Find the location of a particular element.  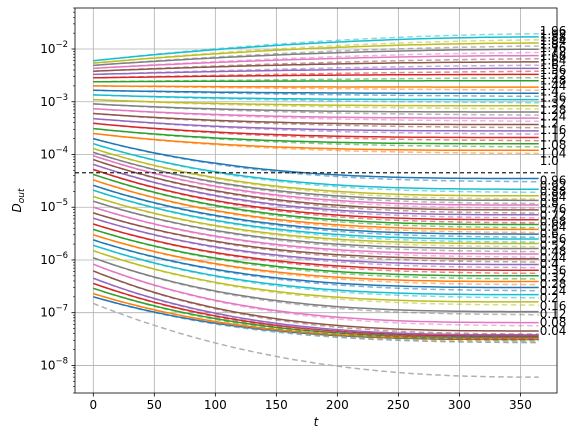

y-tick-exponent: −8 is located at coordinates (61, 361).